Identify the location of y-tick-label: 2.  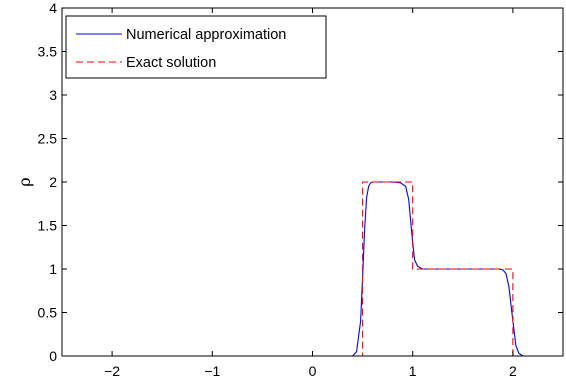
(53, 182).